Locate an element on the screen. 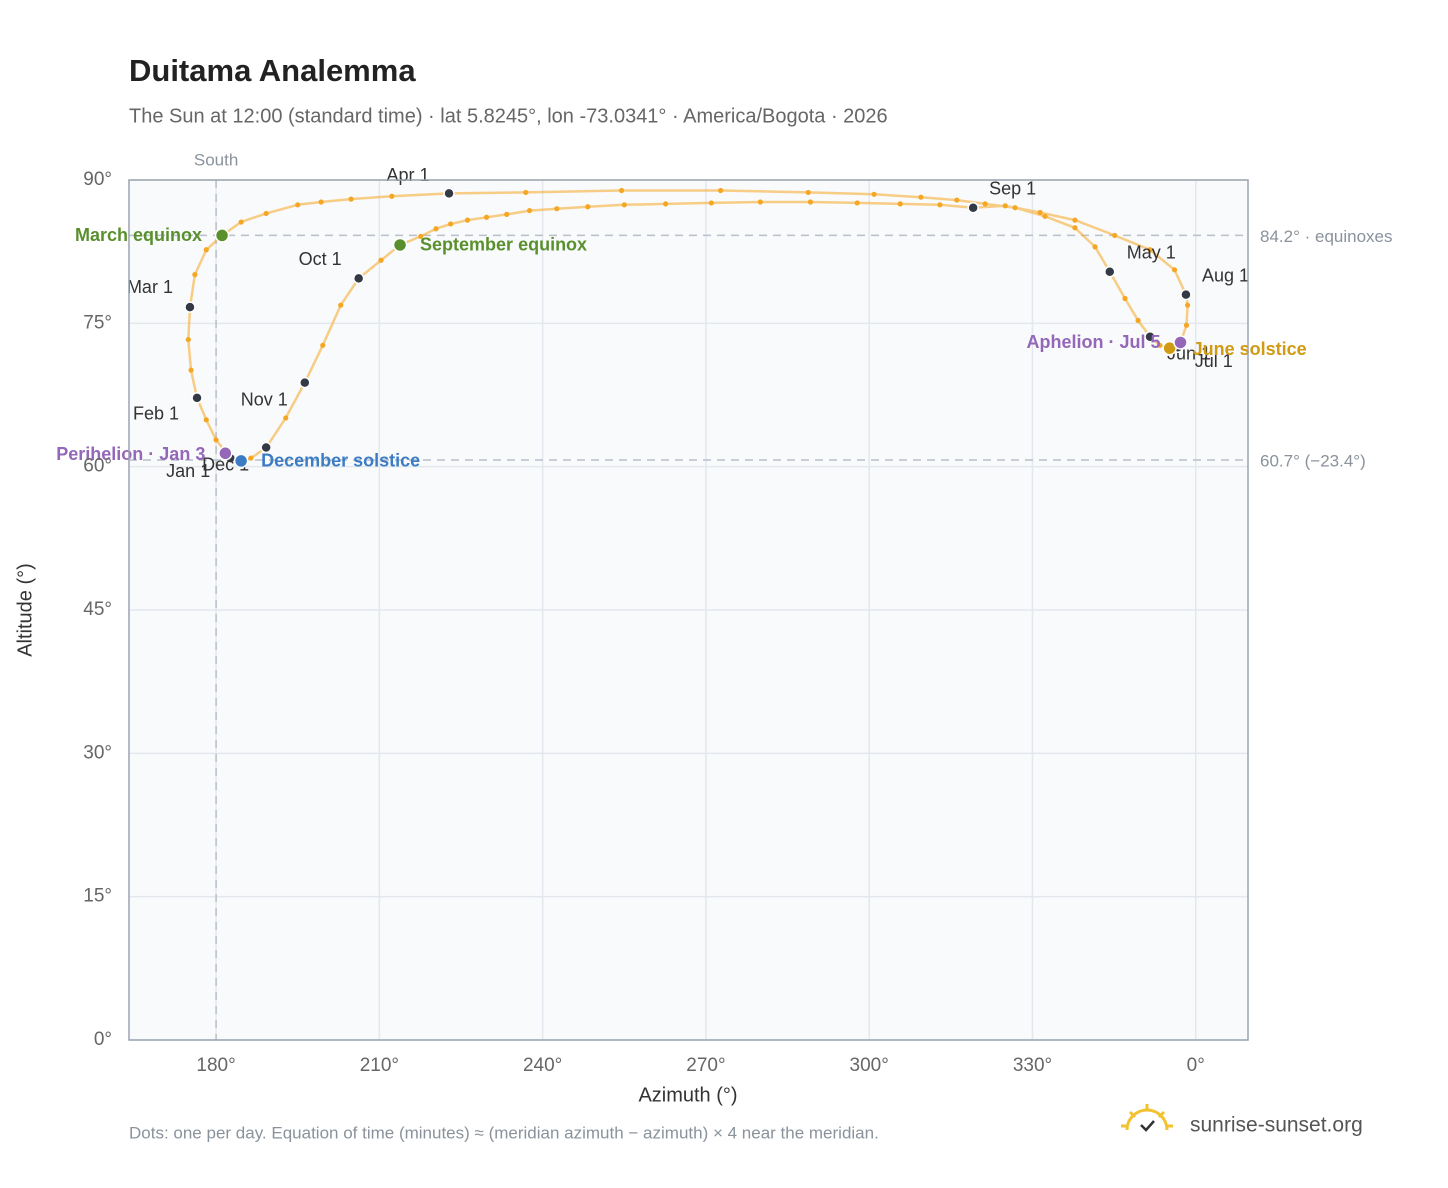 This screenshot has width=1448, height=1188. reference-label: 84.2° · equinoxes is located at coordinates (1326, 236).